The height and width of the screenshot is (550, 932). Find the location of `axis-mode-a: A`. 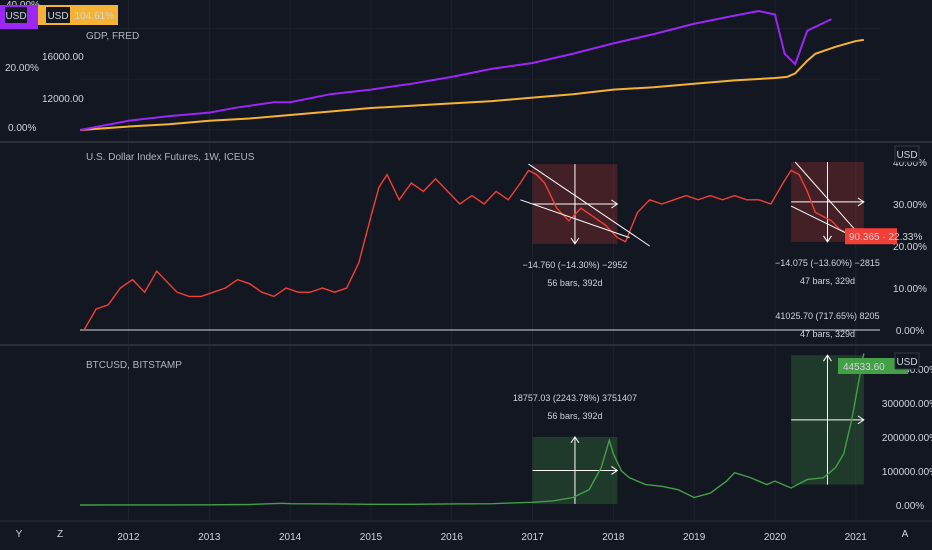

axis-mode-a: A is located at coordinates (905, 534).